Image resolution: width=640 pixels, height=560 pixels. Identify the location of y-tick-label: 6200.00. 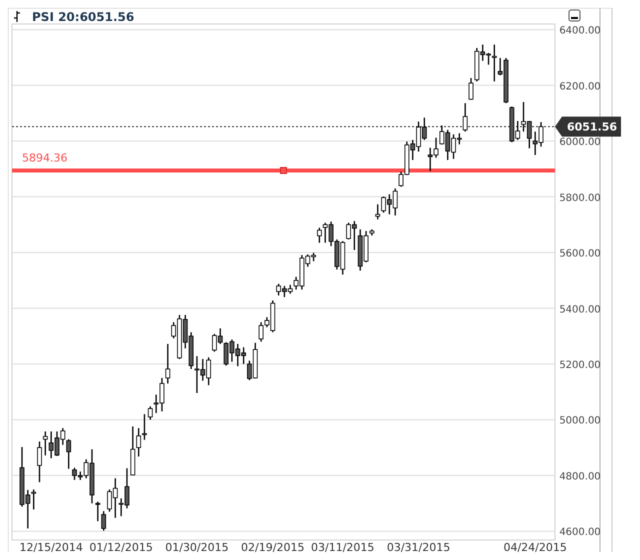
(580, 86).